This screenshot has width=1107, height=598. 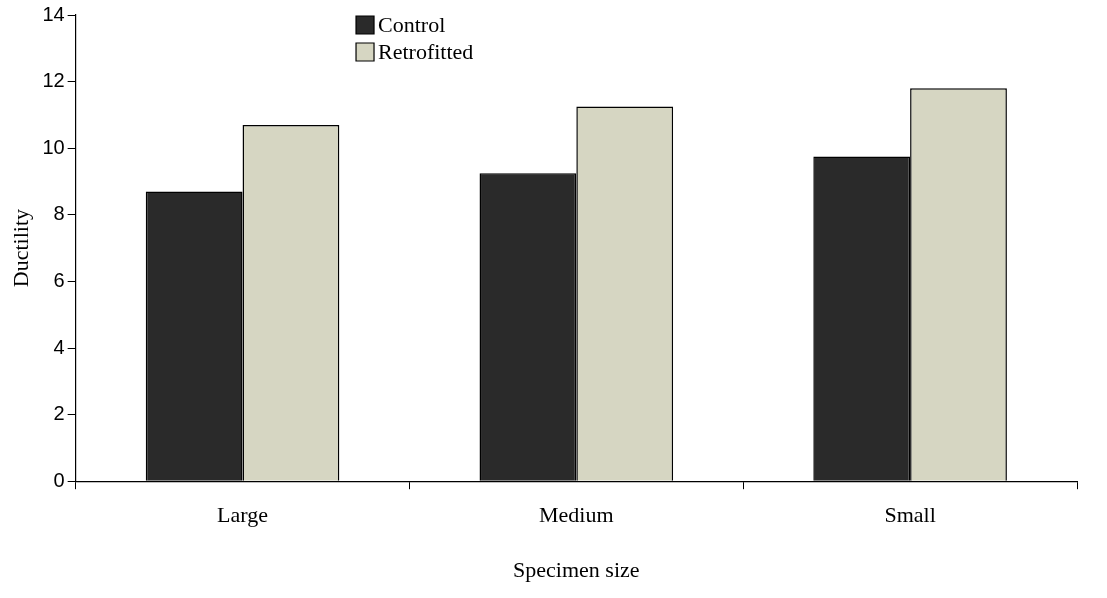 What do you see at coordinates (576, 569) in the screenshot?
I see `x-axis-title: Specimen size` at bounding box center [576, 569].